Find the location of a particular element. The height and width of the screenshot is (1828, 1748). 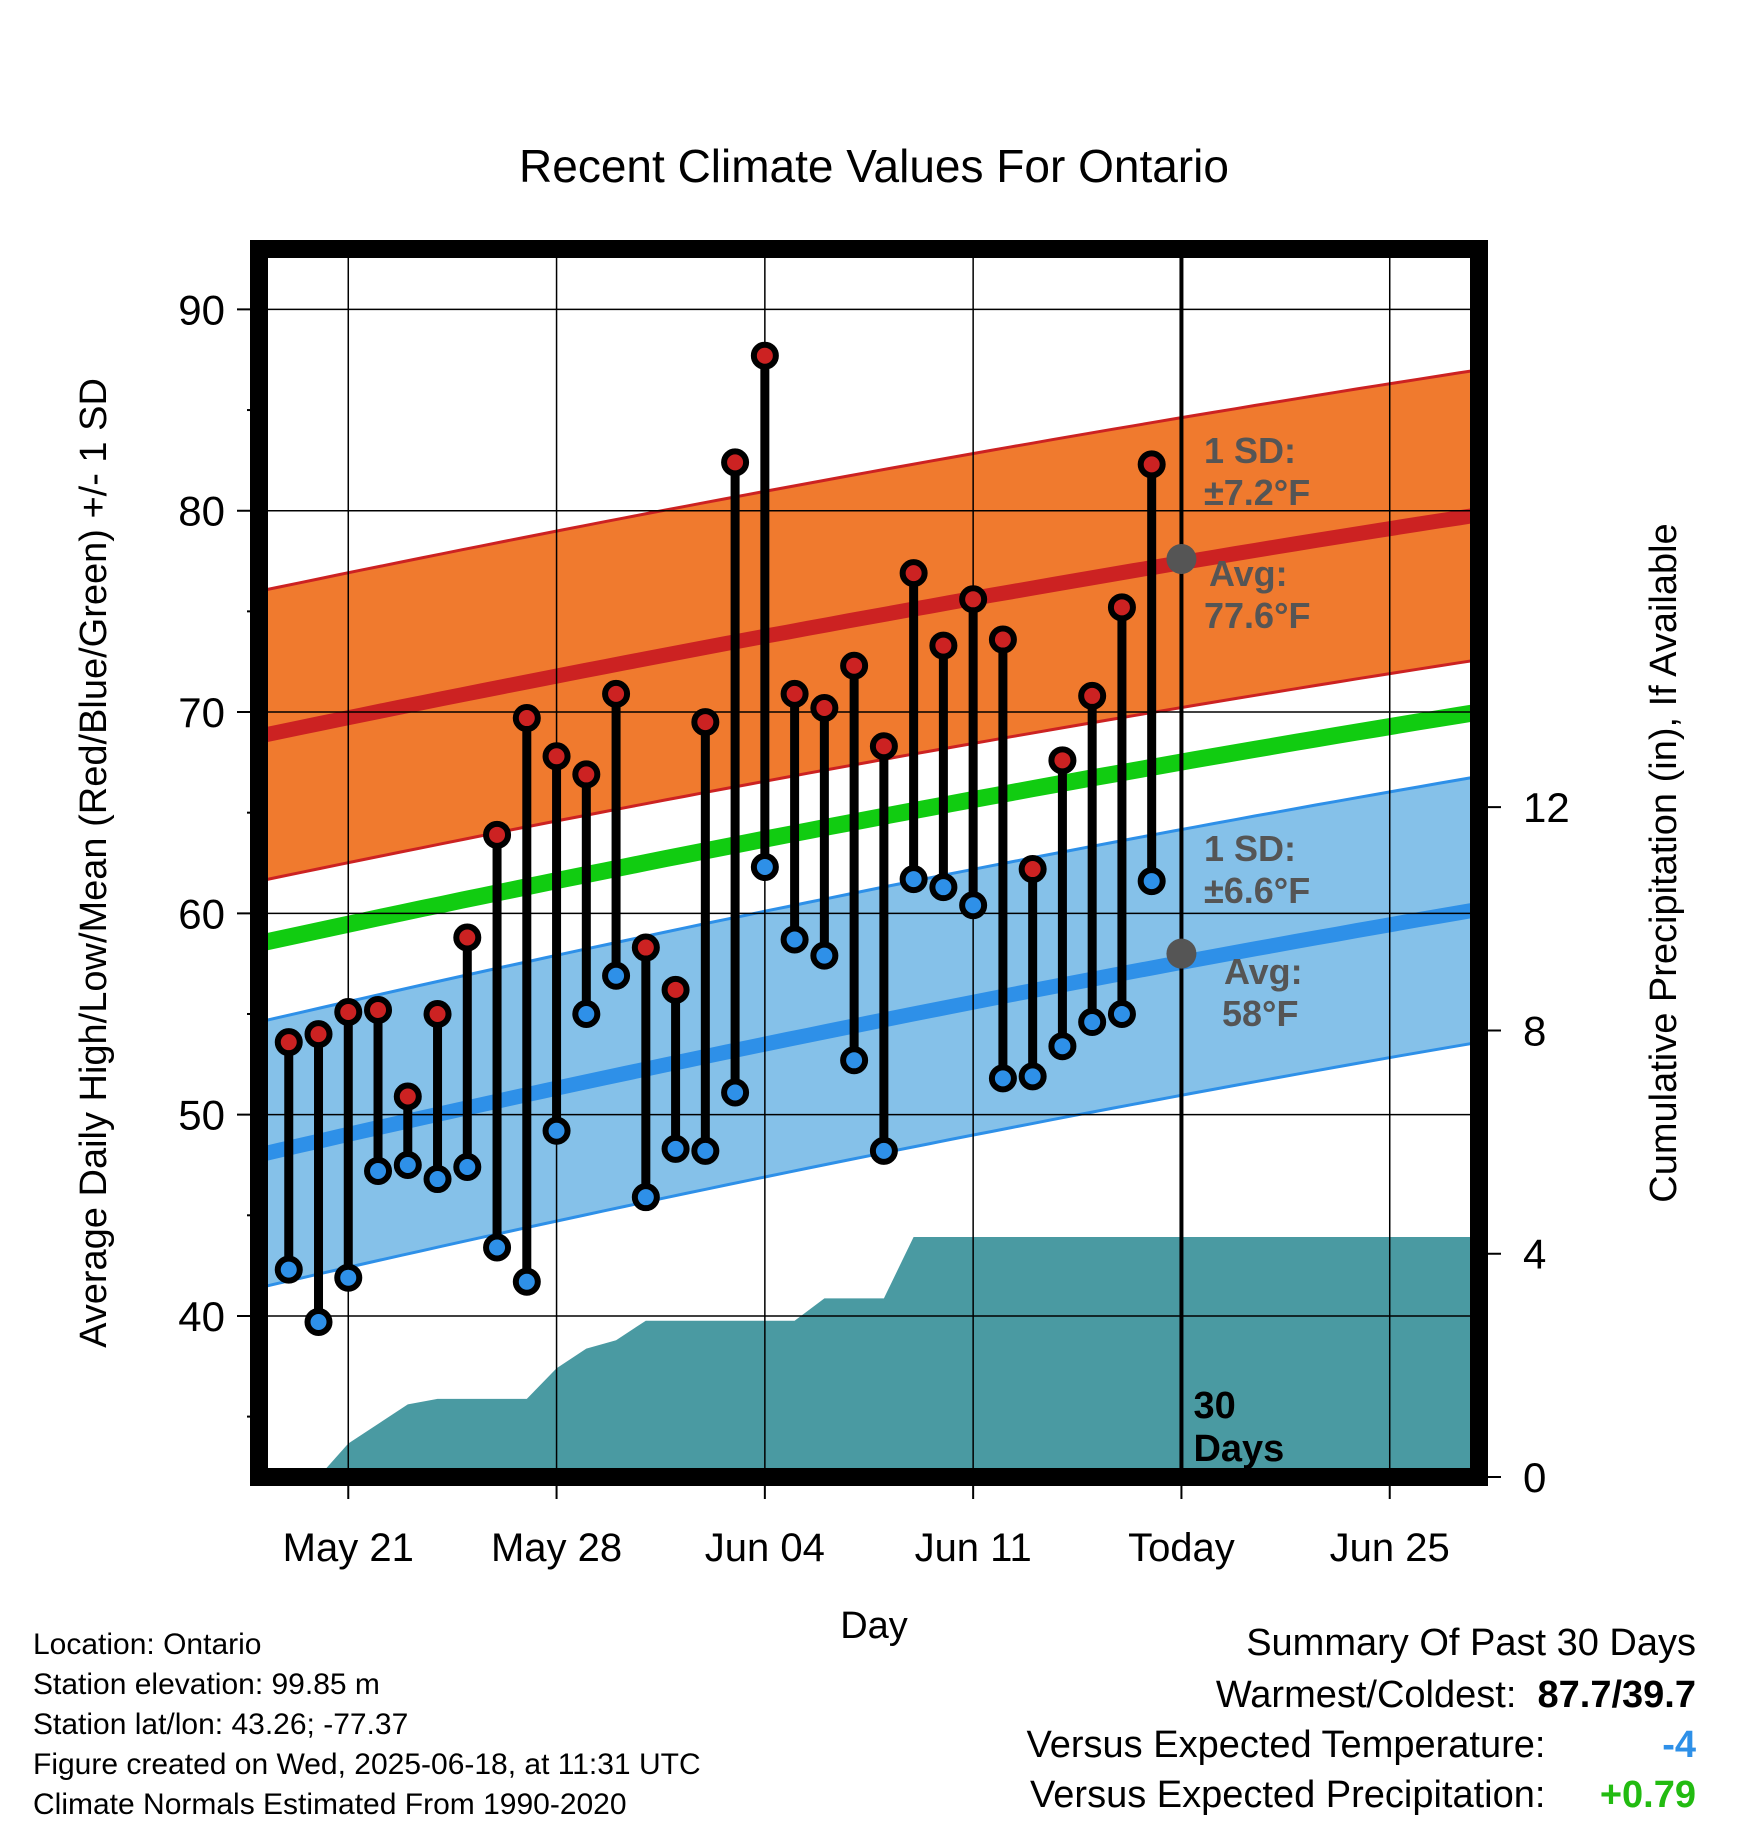

low-band-lower is located at coordinates (869, 1165).